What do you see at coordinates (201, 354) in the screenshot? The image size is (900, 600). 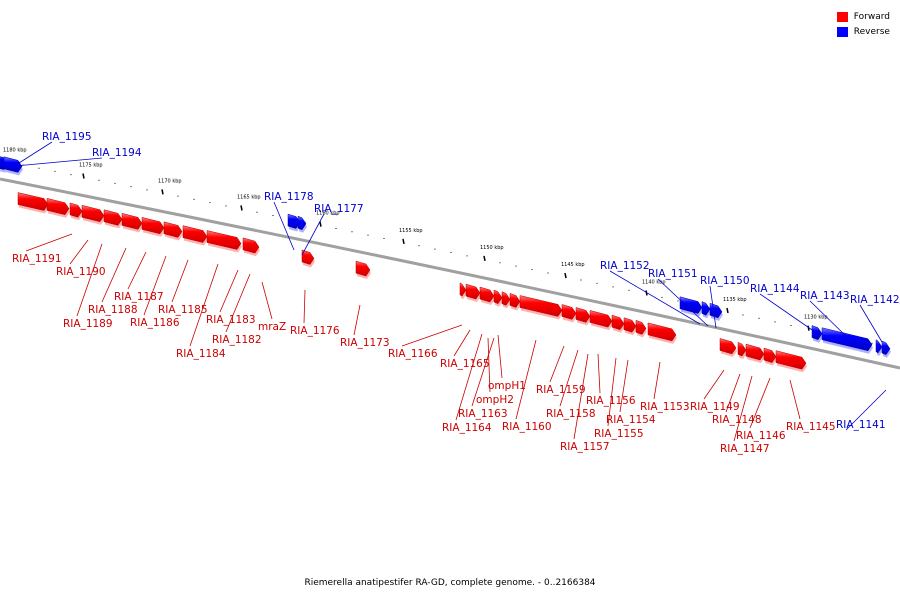 I see `gene-label: RIA_1184` at bounding box center [201, 354].